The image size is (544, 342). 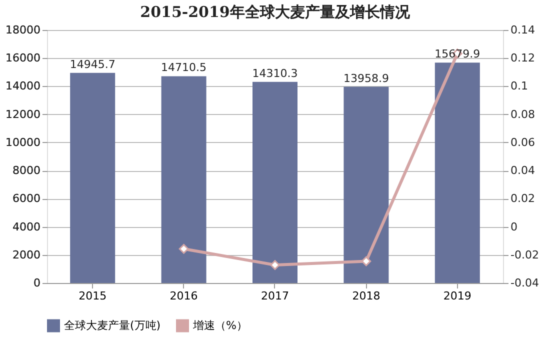 What do you see at coordinates (522, 58) in the screenshot?
I see `y2-tick-label: 0.12` at bounding box center [522, 58].